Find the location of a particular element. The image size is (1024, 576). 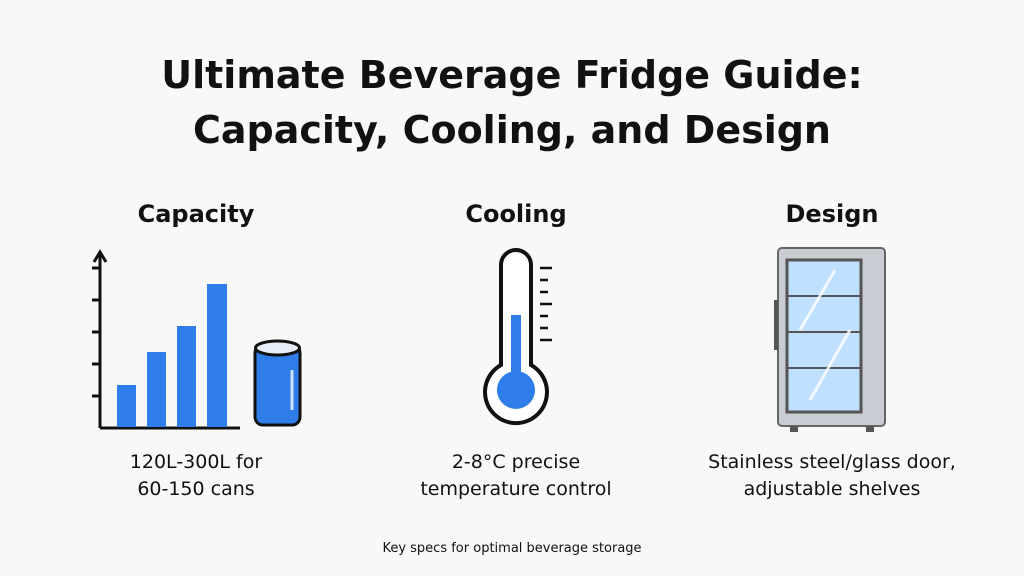

column-heading: Capacity is located at coordinates (196, 214).